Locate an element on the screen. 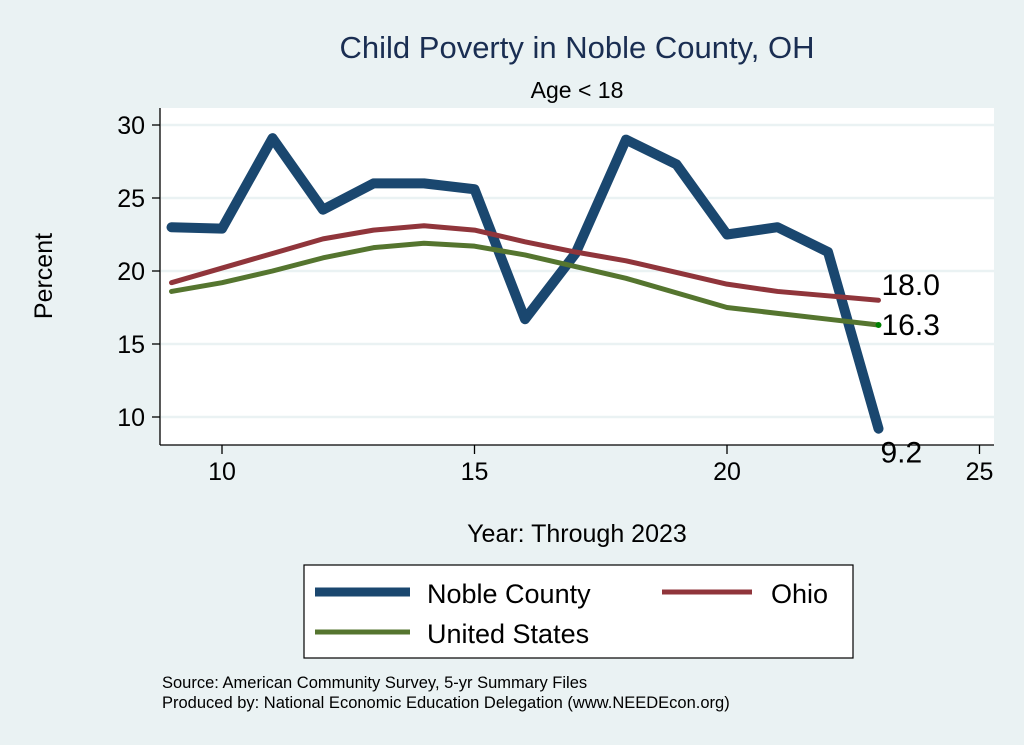  y-tick-label: 15 is located at coordinates (131, 345).